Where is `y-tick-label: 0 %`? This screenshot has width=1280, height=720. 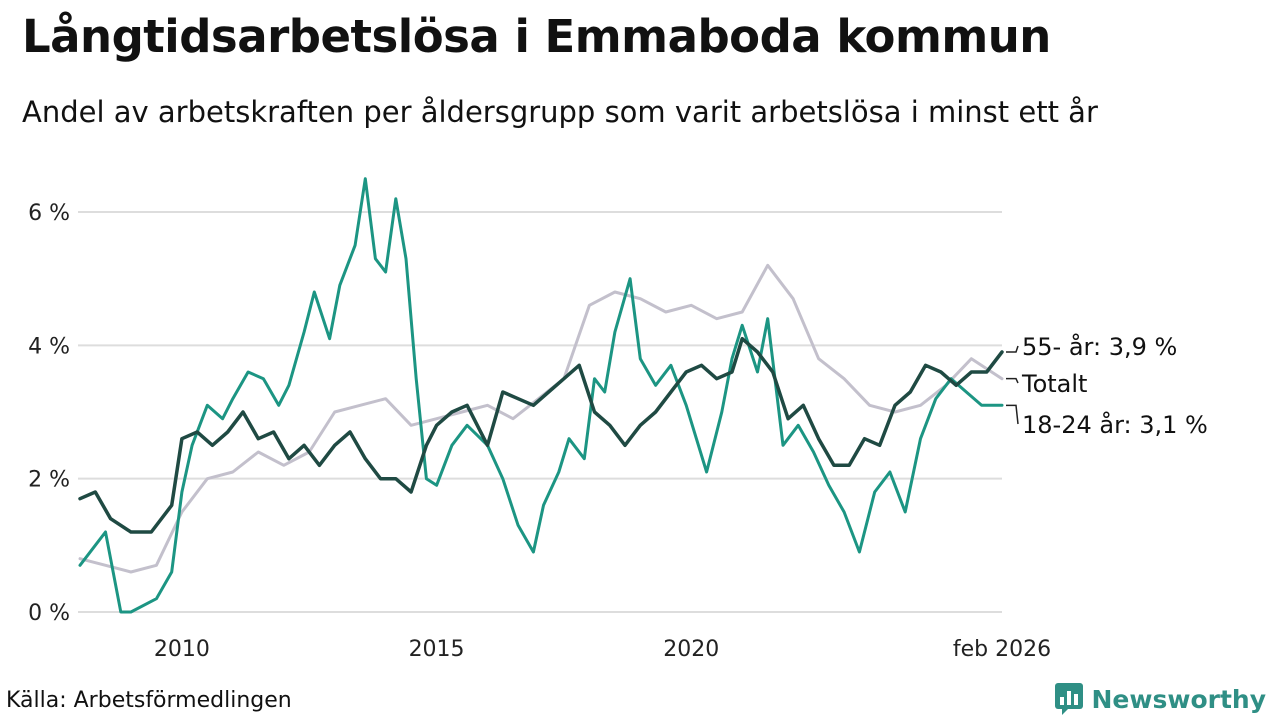
y-tick-label: 0 % is located at coordinates (49, 613).